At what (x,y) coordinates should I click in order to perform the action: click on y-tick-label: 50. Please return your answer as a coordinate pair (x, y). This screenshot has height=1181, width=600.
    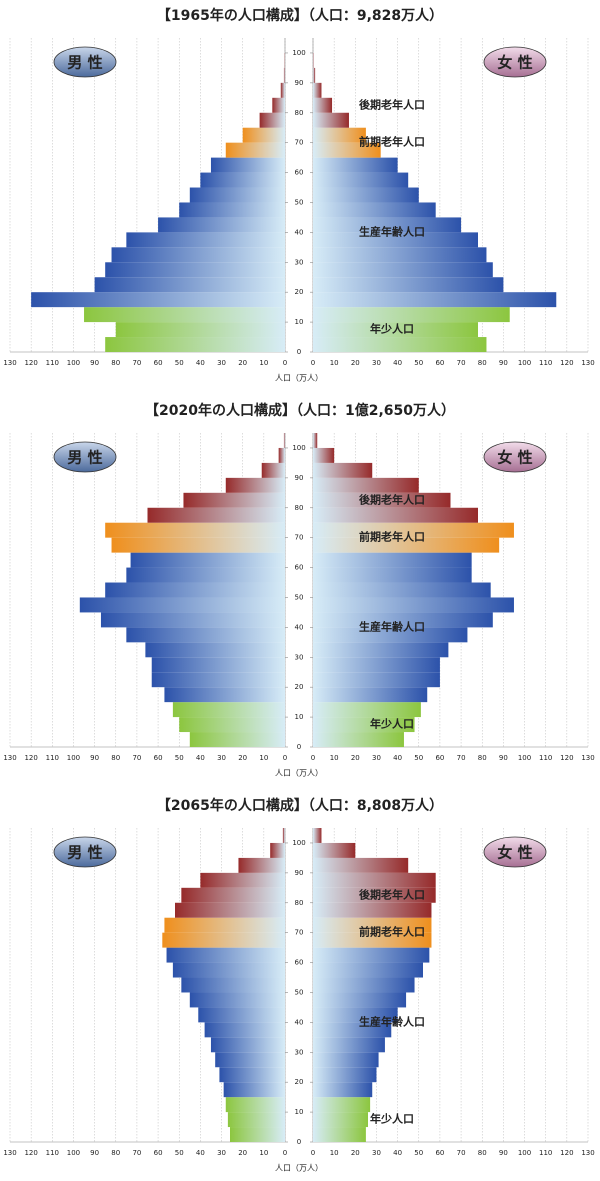
    Looking at the image, I should click on (299, 992).